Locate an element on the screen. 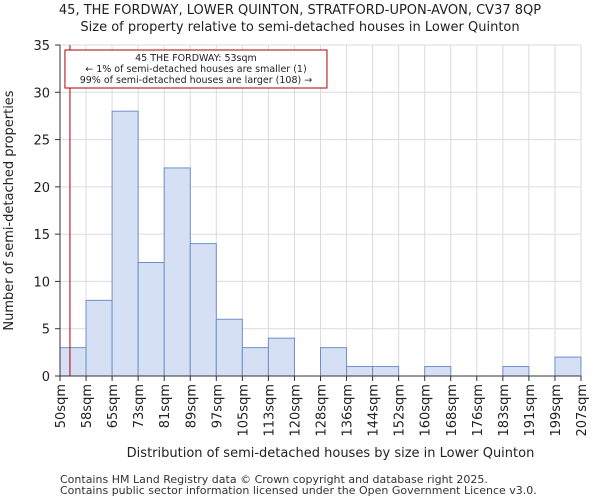 This screenshot has height=500, width=600. annotation-box is located at coordinates (196, 69).